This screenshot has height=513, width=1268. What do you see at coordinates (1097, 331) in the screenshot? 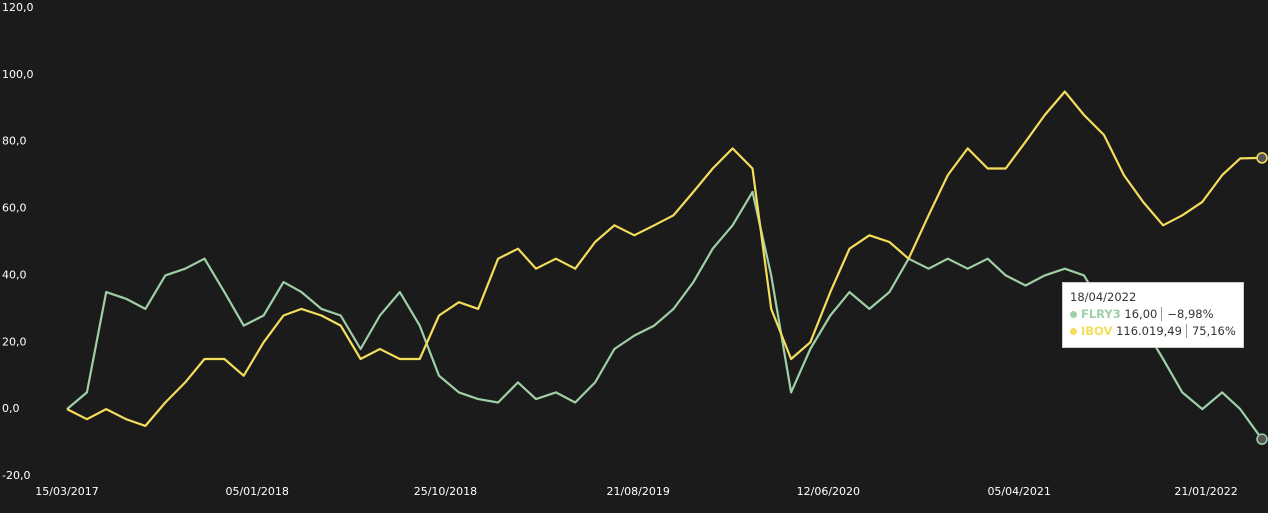
I see `tooltip-name: IBOV` at bounding box center [1097, 331].